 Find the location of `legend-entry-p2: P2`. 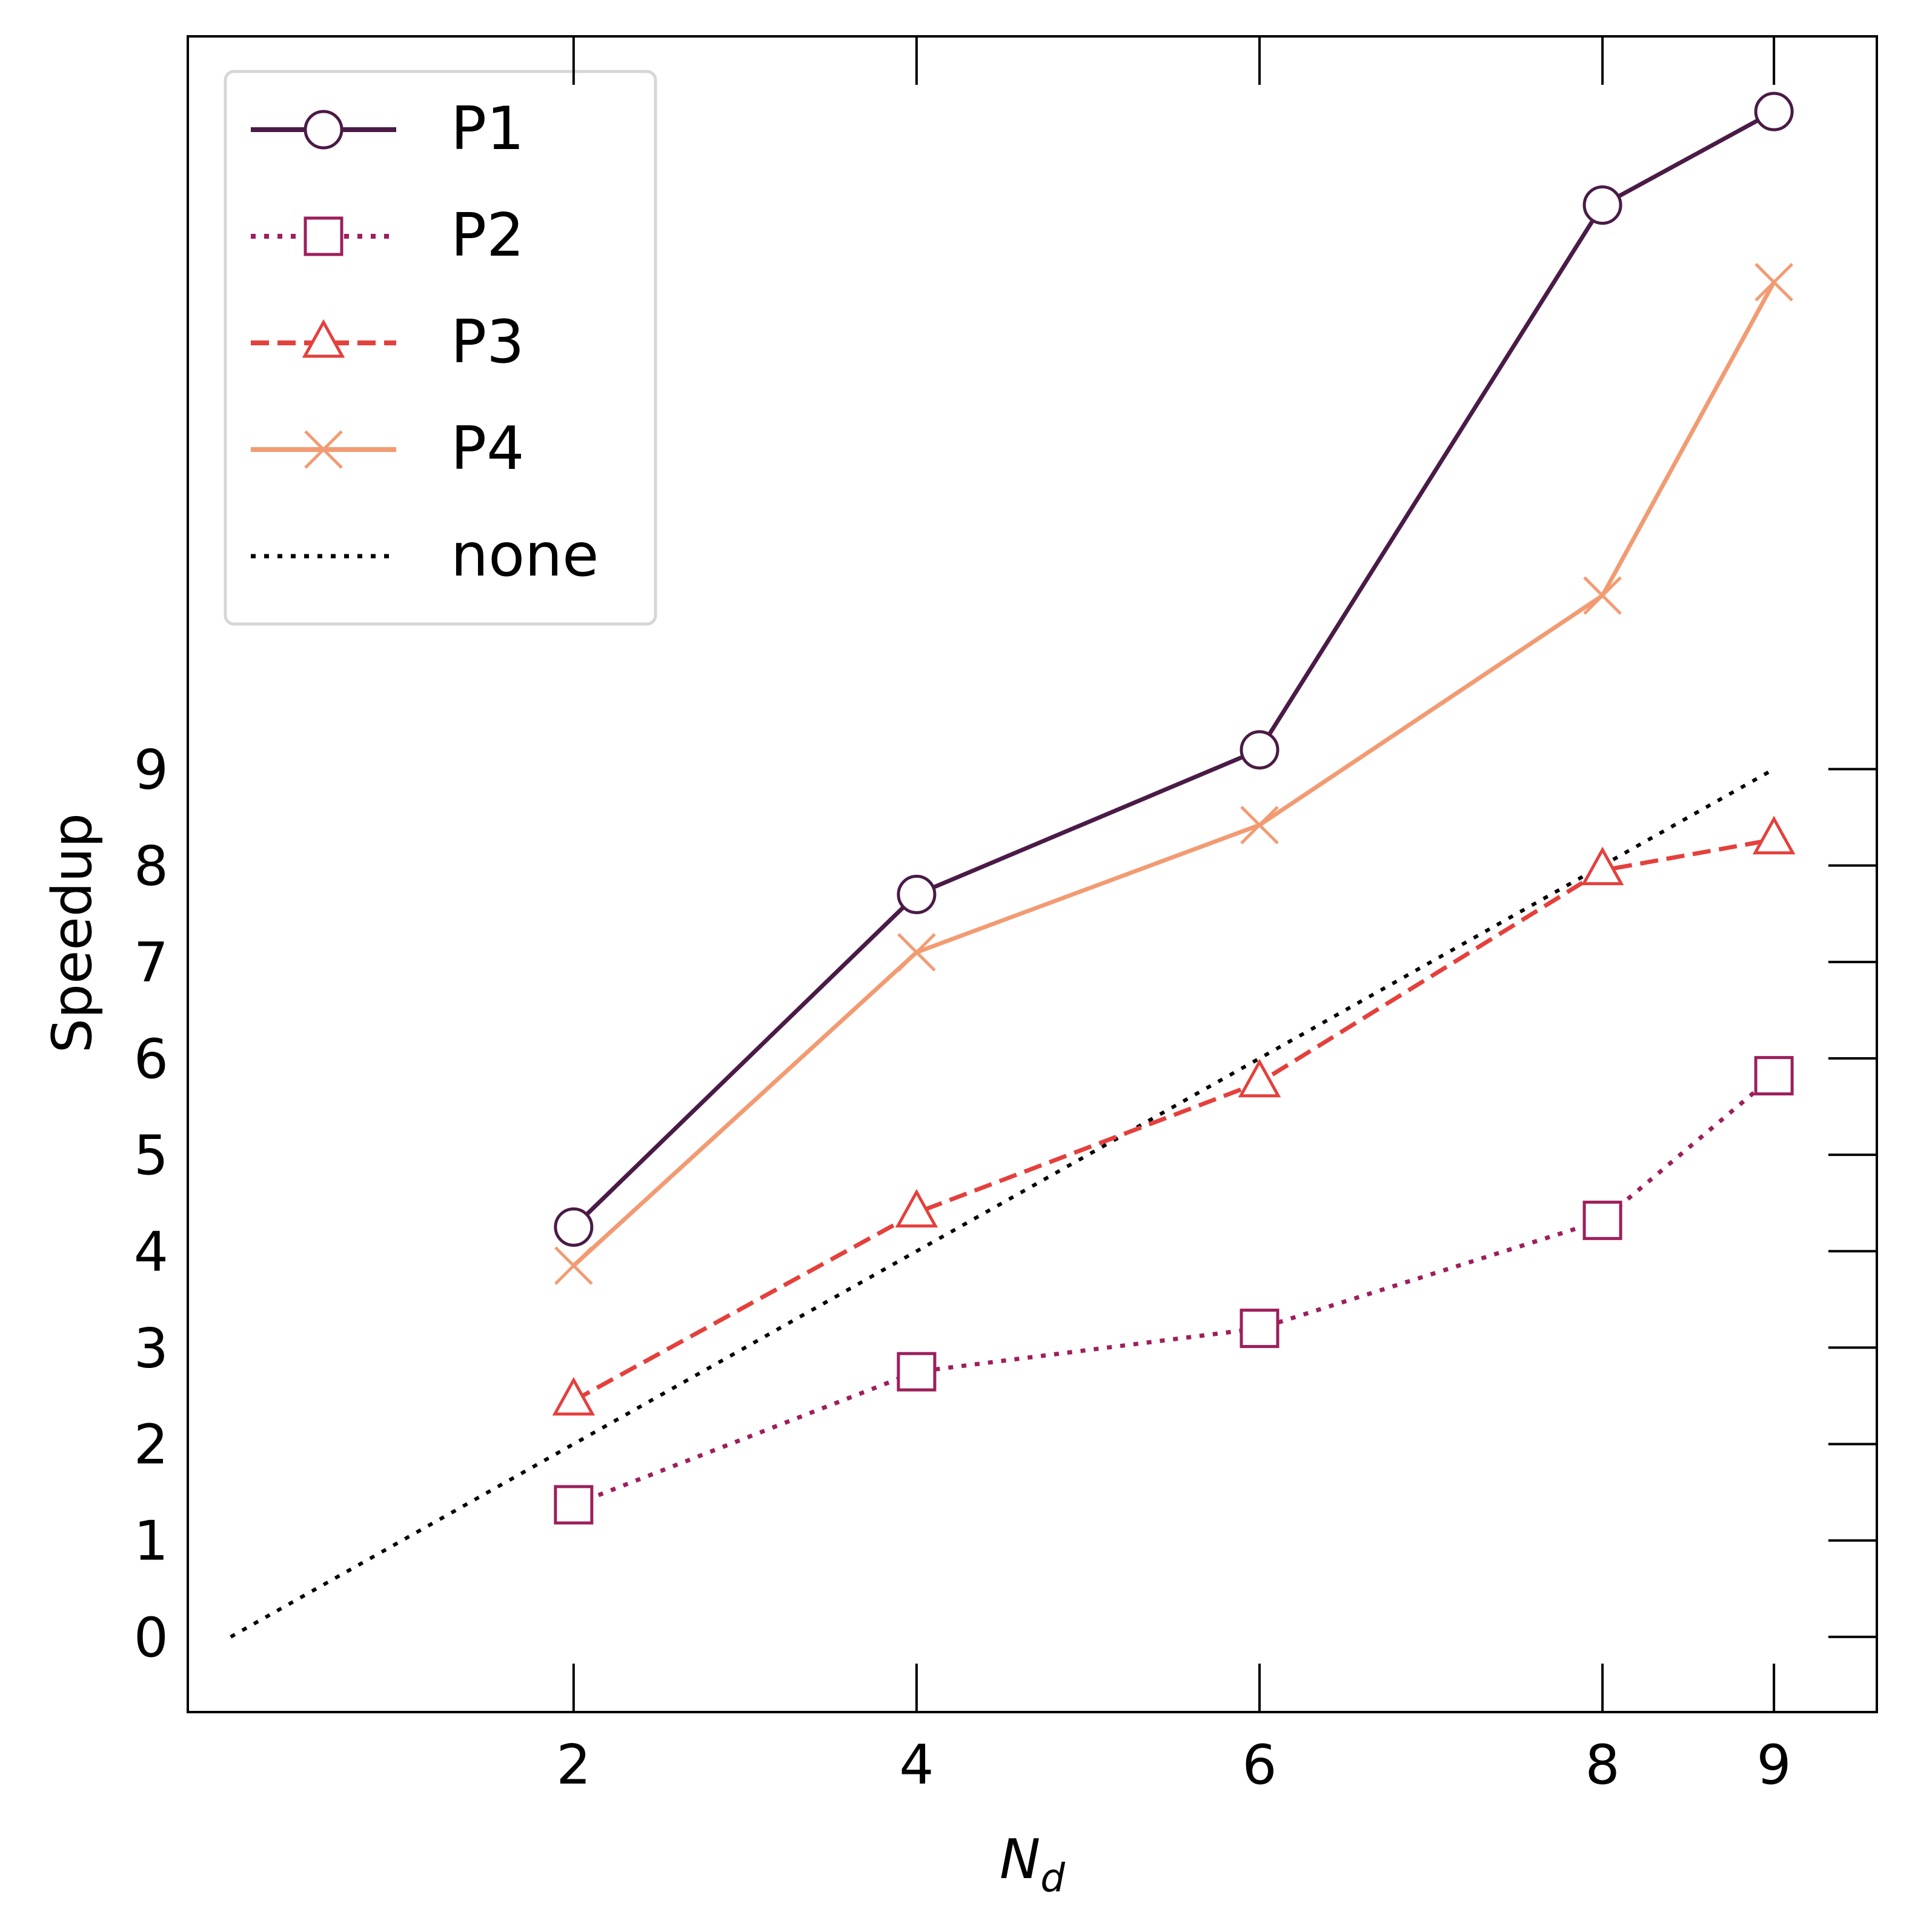

legend-entry-p2: P2 is located at coordinates (387, 235).